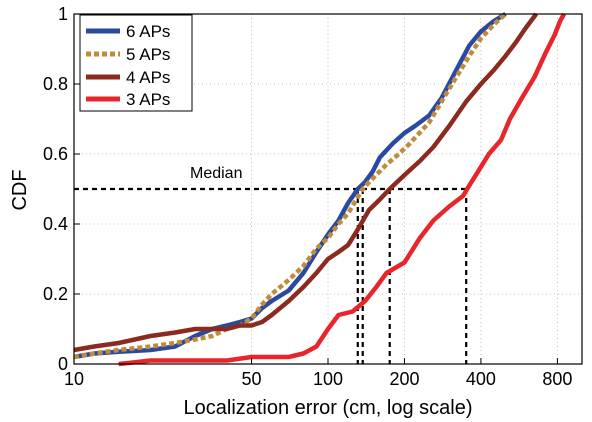 Image resolution: width=592 pixels, height=422 pixels. I want to click on legend-item-4-aps: 4 APs, so click(128, 77).